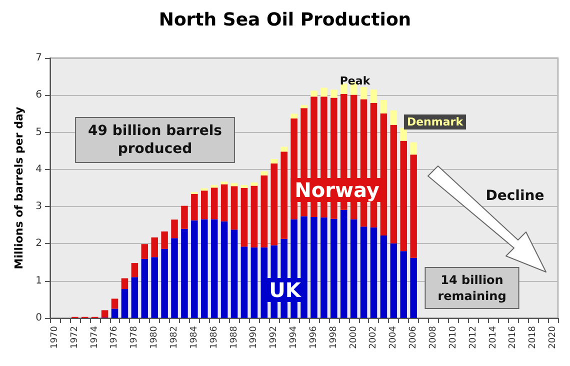 The height and width of the screenshot is (366, 570). Describe the element at coordinates (294, 337) in the screenshot. I see `x-tick-label: 1994` at that location.